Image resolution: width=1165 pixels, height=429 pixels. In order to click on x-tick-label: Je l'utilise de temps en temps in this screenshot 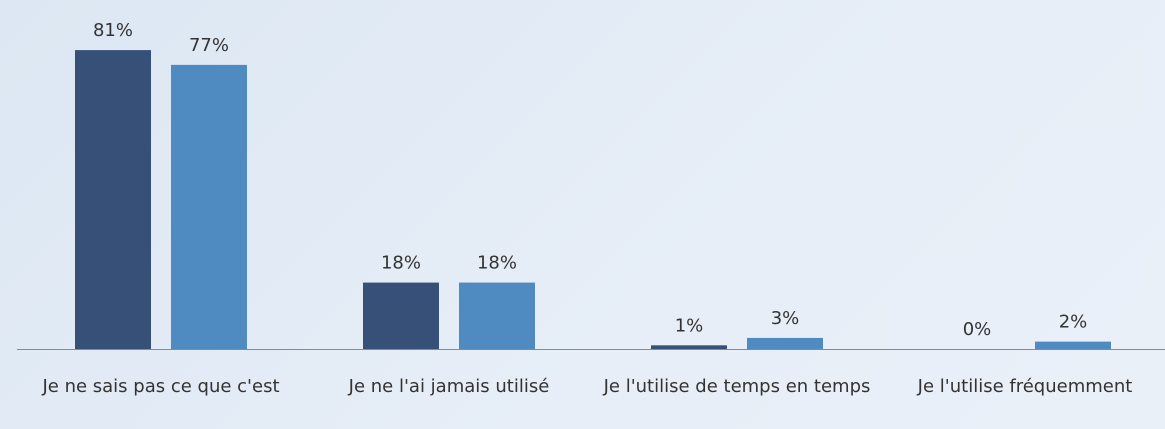, I will do `click(737, 386)`.